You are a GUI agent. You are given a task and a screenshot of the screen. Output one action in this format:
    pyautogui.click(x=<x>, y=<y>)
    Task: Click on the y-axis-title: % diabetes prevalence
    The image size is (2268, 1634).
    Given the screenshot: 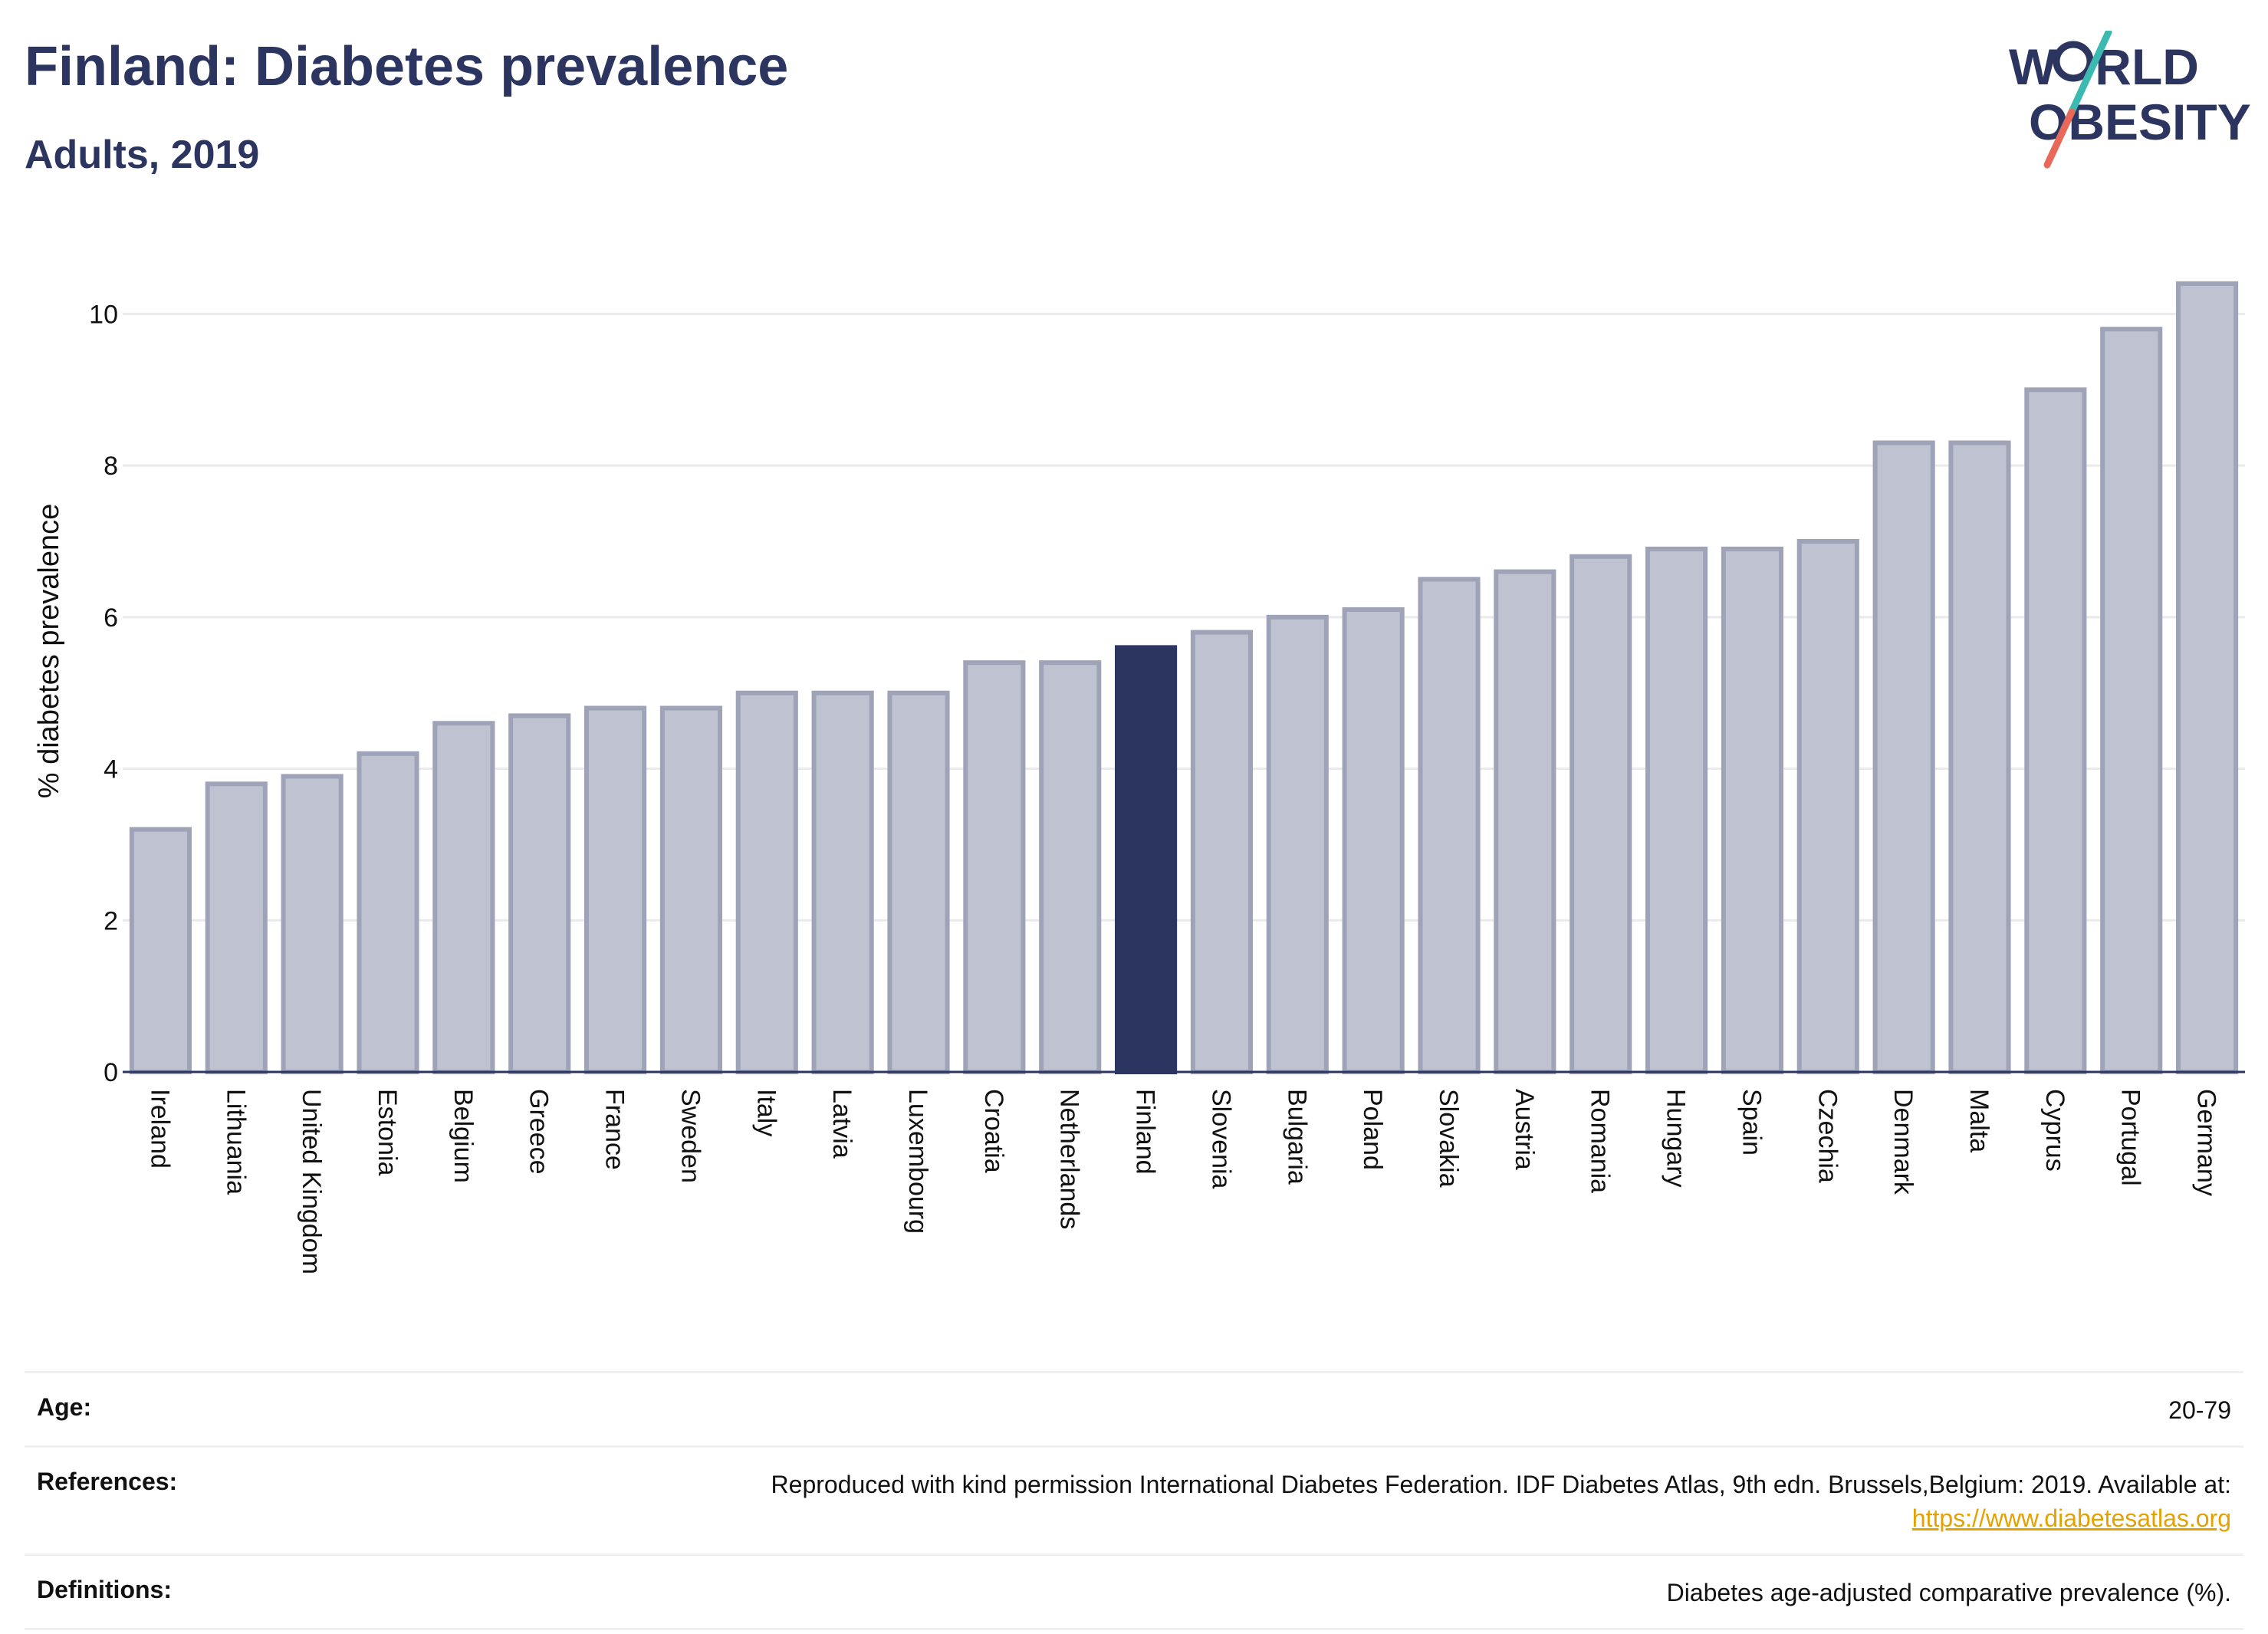 What is the action you would take?
    pyautogui.click(x=49, y=651)
    